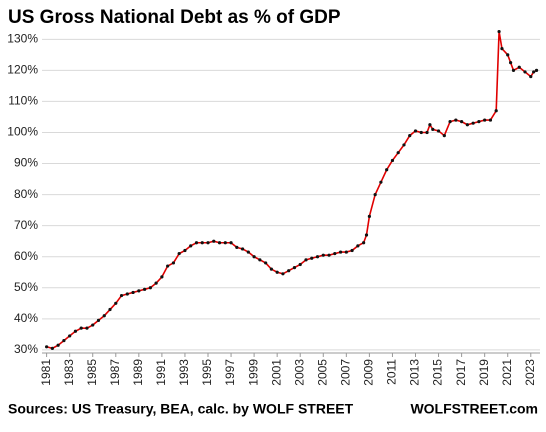 The width and height of the screenshot is (546, 432). Describe the element at coordinates (415, 372) in the screenshot. I see `x-tick-label: 2013` at that location.